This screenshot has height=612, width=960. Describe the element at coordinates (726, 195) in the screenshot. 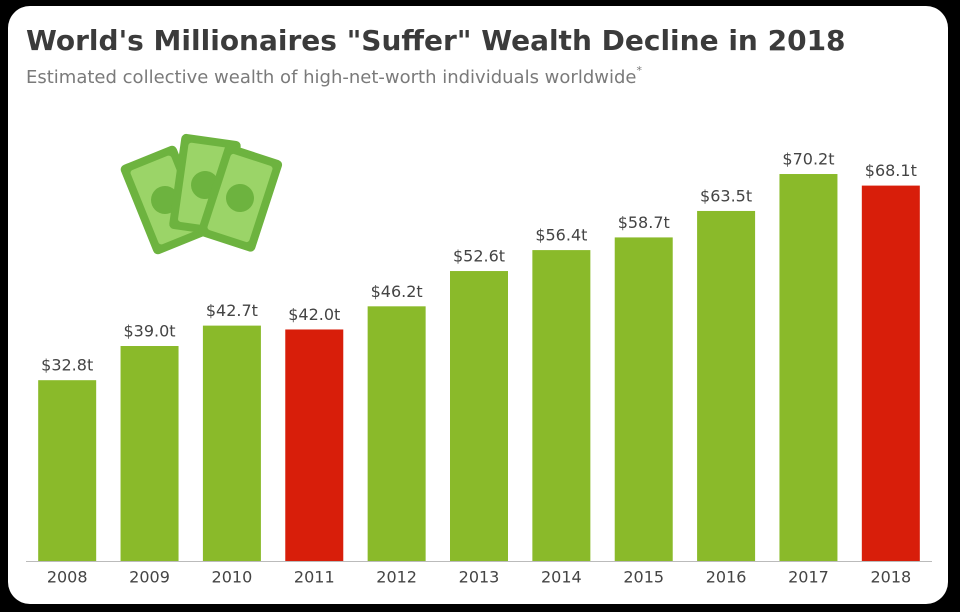

I see `value-label: $63.5t` at that location.